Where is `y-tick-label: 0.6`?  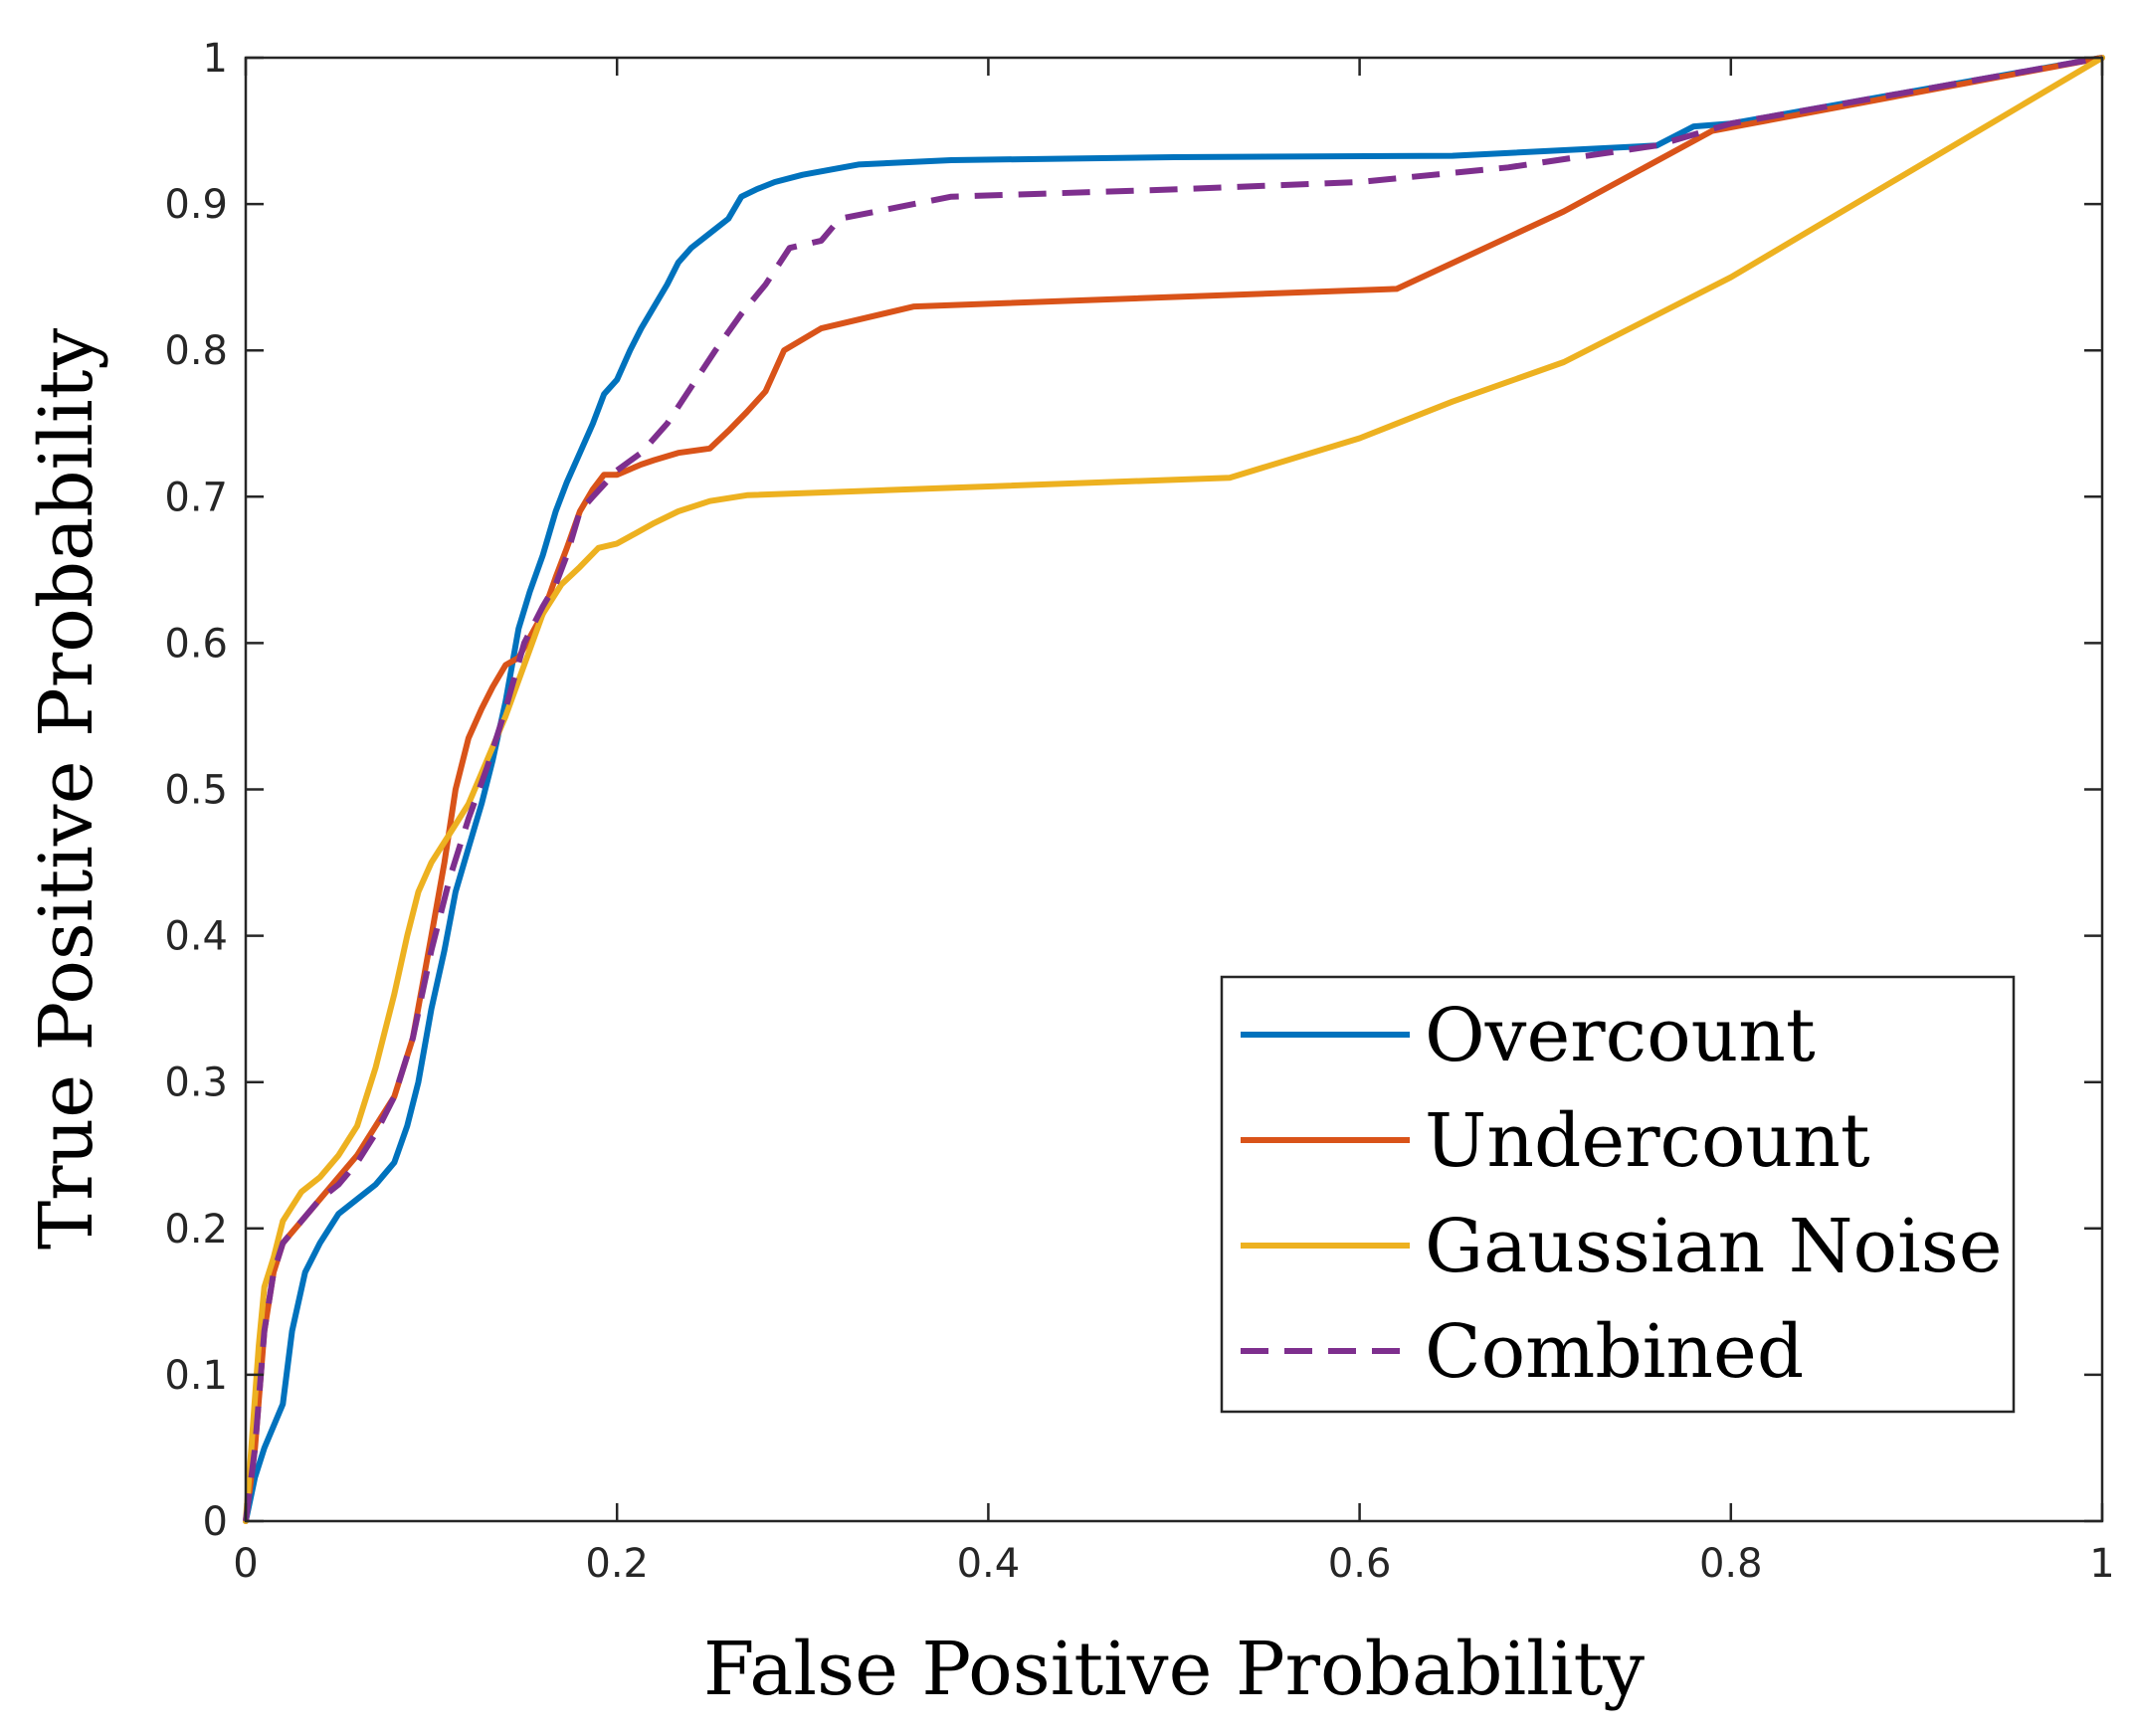
y-tick-label: 0.6 is located at coordinates (196, 644).